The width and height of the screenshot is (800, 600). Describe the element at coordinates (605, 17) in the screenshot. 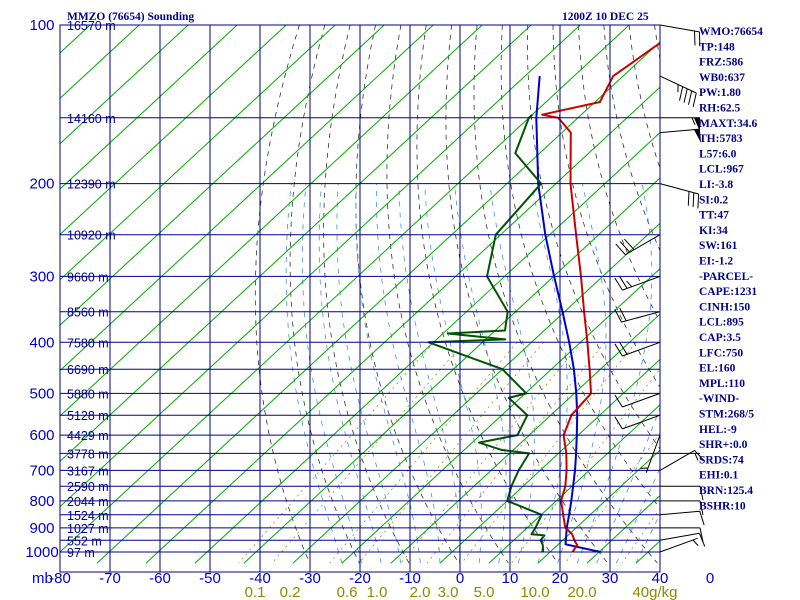

I see `chart-time: 1200Z 10 DEC 25` at that location.